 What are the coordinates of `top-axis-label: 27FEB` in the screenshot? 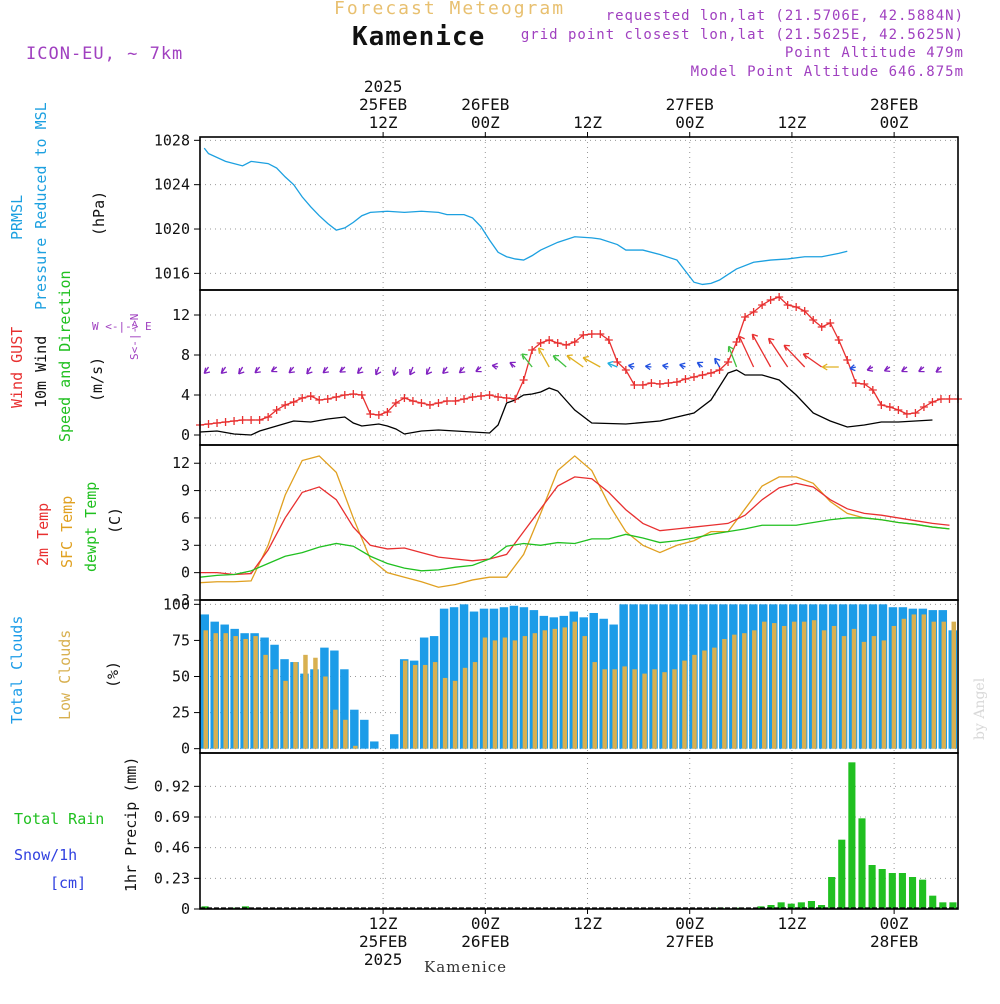 It's located at (690, 104).